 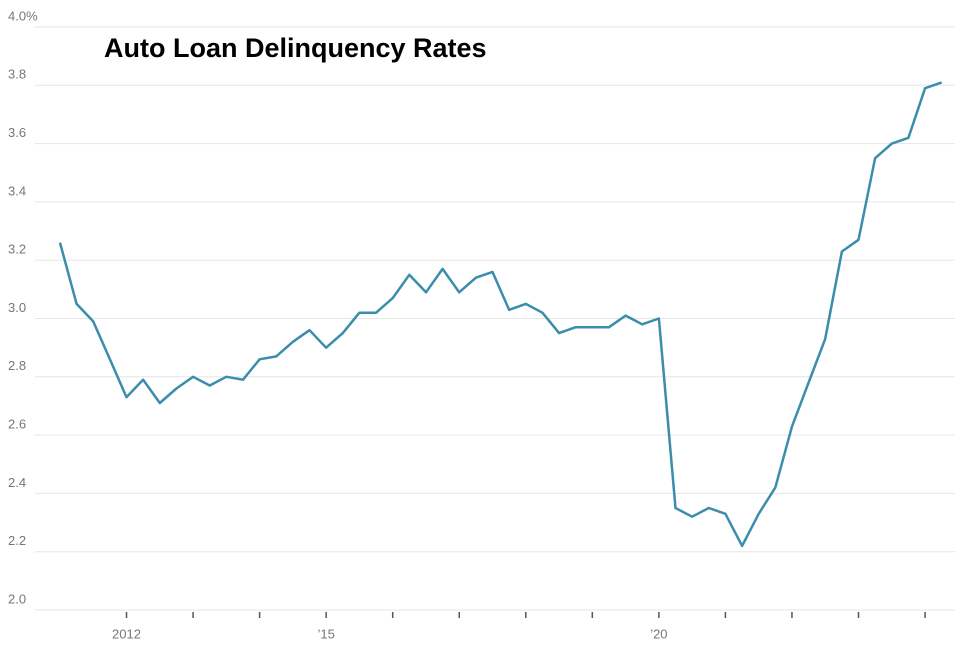 I want to click on chart-title: Auto Loan Delinquency Rates, so click(x=295, y=48).